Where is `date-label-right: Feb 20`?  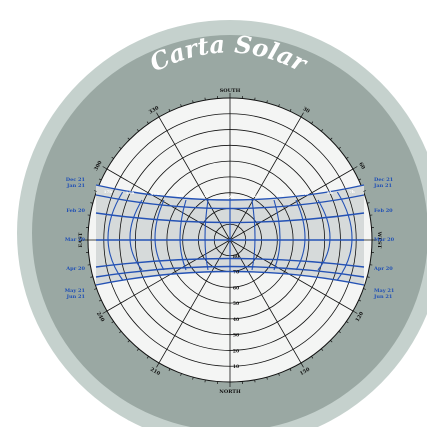
date-label-right: Feb 20 is located at coordinates (383, 211).